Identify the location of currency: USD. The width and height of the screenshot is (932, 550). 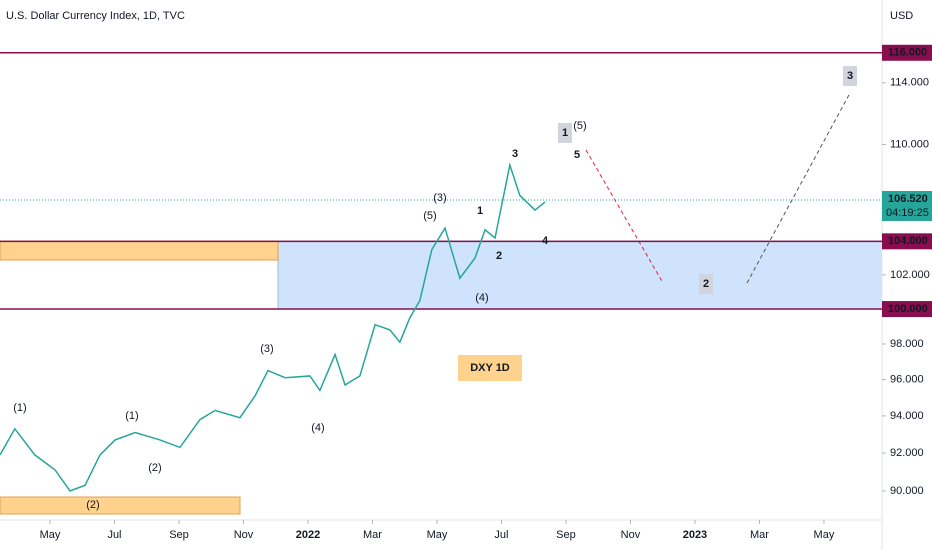
(901, 16).